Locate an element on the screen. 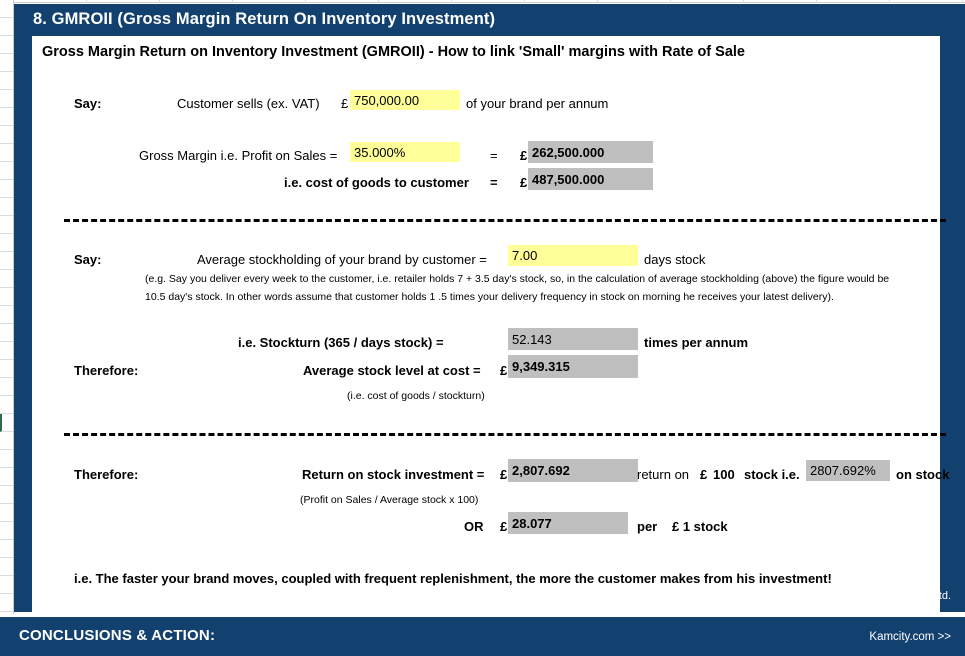  therefore-label-2: Therefore: is located at coordinates (106, 474).